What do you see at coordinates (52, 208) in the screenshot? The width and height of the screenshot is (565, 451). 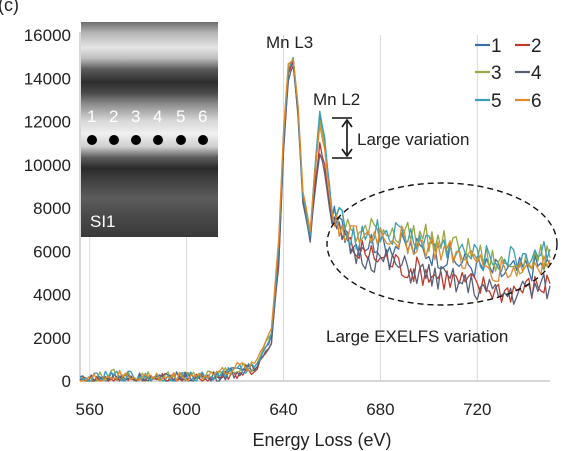 I see `y-tick-label: 8000` at bounding box center [52, 208].